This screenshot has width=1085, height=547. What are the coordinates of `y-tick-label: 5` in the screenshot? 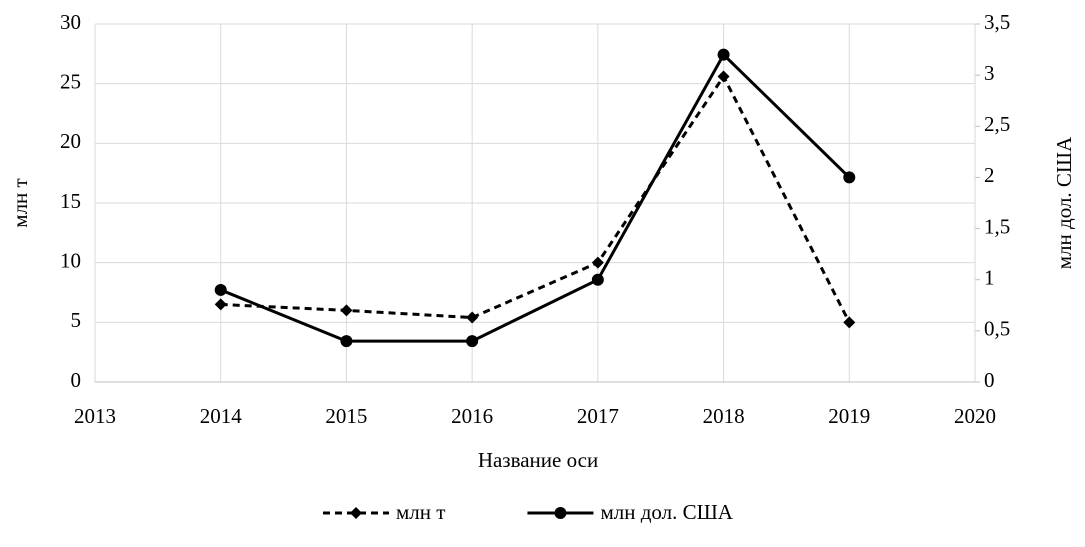 It's located at (76, 320).